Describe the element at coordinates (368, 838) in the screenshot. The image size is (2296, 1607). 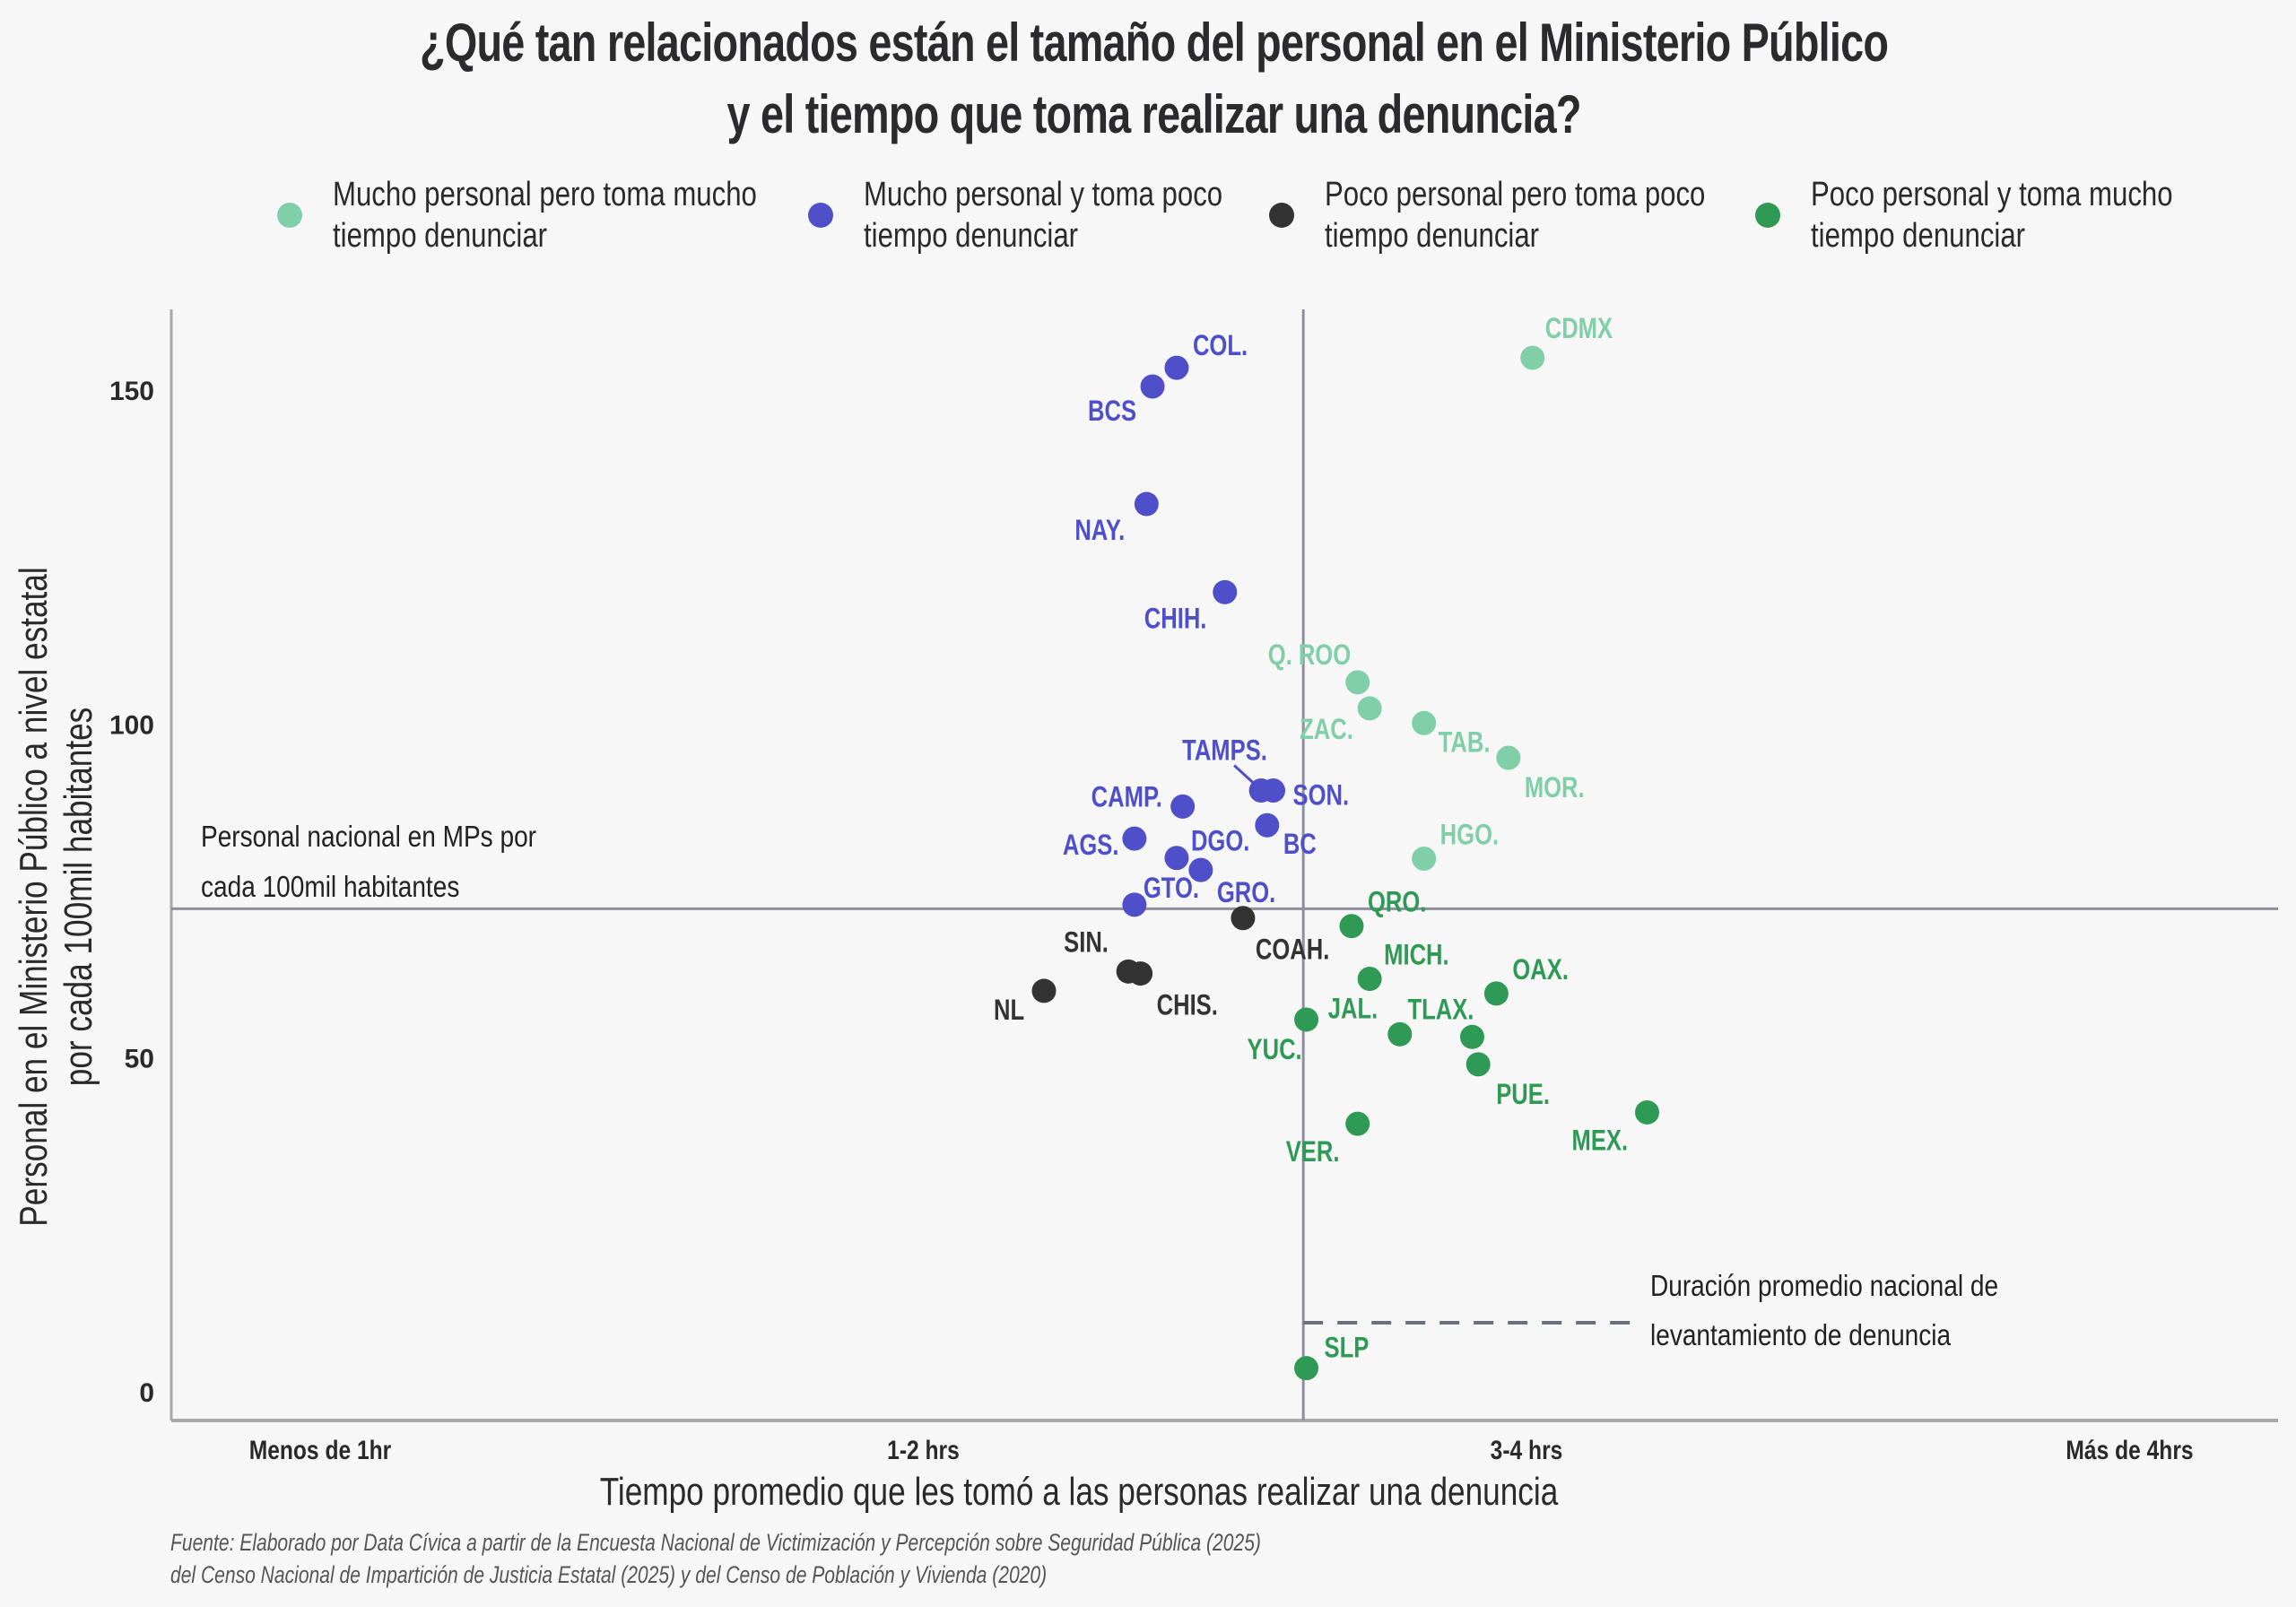
I see `hline-annotation-line-1: Personal nacional en MPs por` at that location.